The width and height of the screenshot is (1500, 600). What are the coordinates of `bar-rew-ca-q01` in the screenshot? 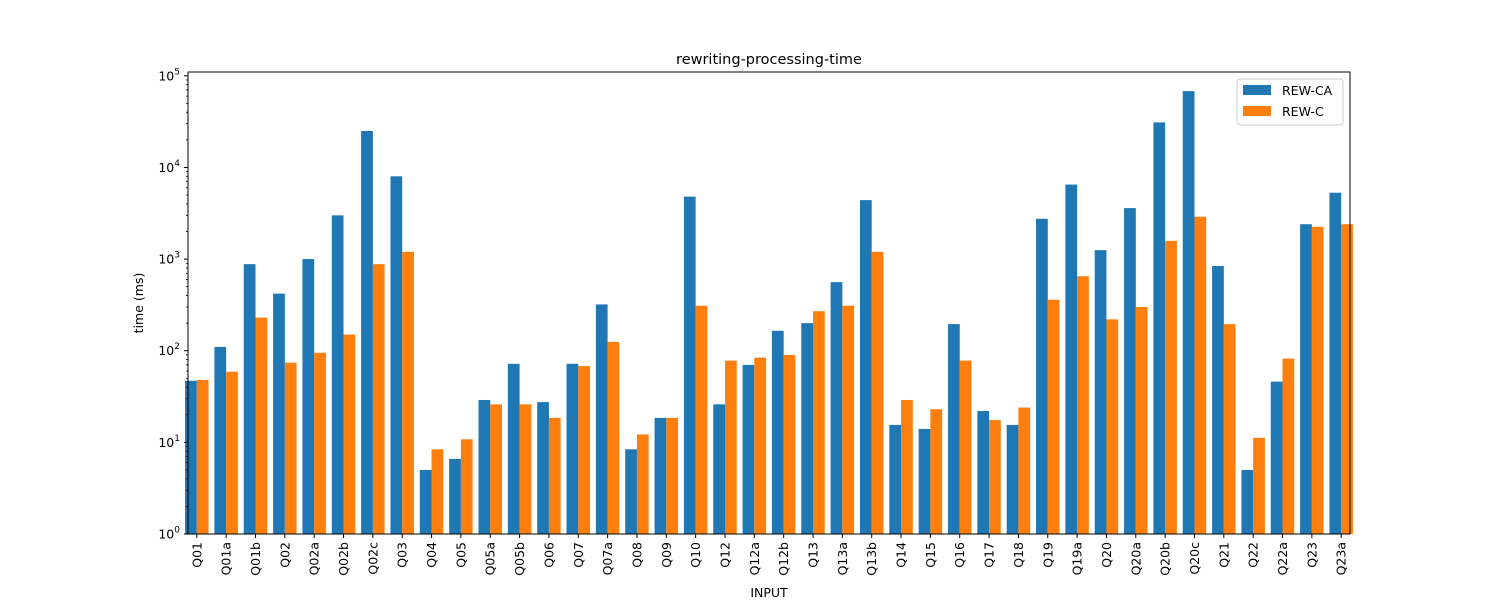 It's located at (191, 457).